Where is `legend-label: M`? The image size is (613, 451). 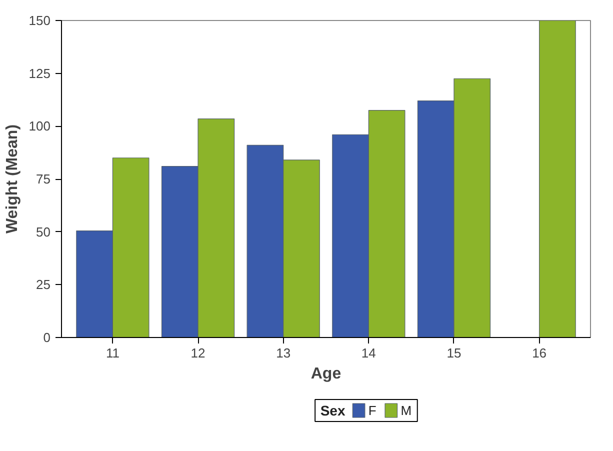
legend-label: M is located at coordinates (406, 410).